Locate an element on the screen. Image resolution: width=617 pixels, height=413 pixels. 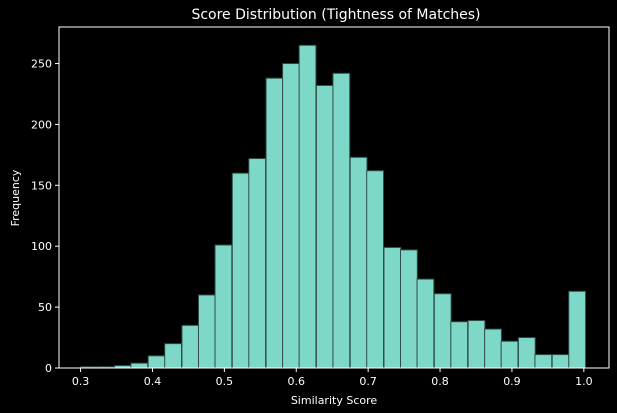
x-tick-label-0: 0.3 is located at coordinates (81, 381).